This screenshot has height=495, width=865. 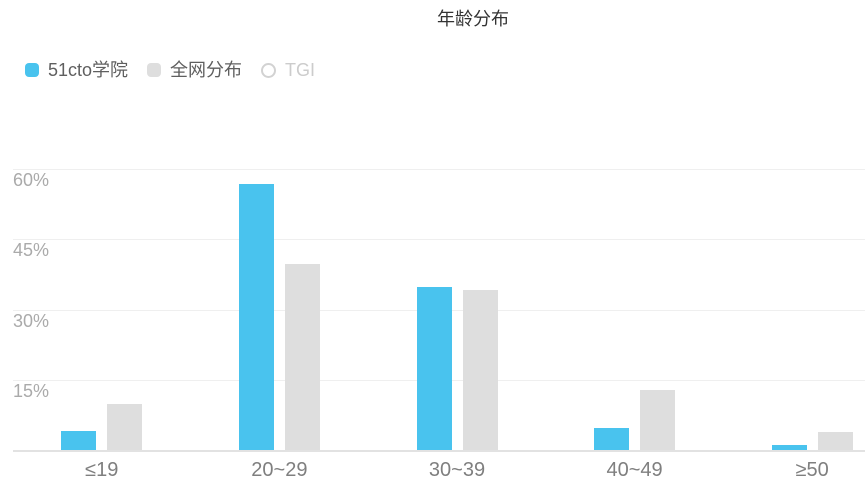 I want to click on legend: 51cto学院 全网分布 TGI, so click(x=179, y=70).